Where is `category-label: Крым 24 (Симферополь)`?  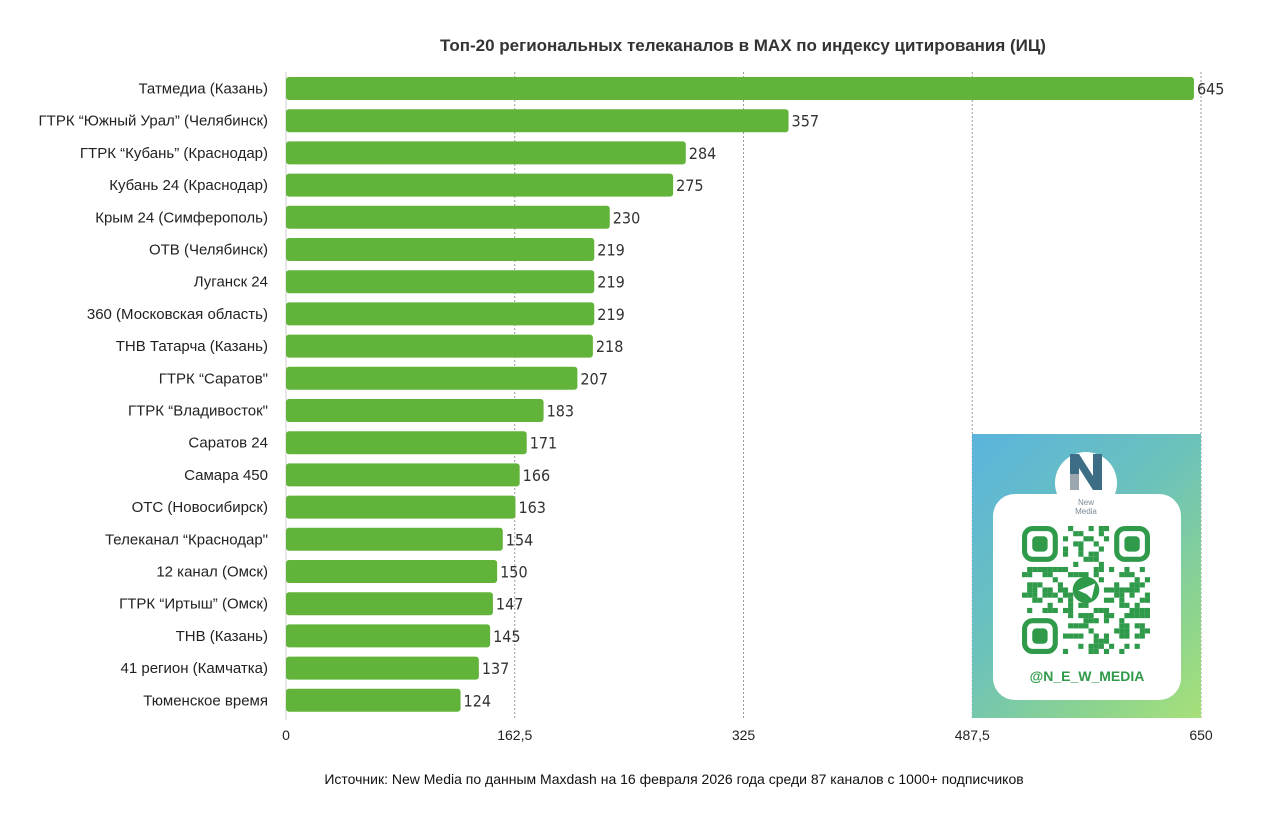
category-label: Крым 24 (Симферополь) is located at coordinates (181, 217).